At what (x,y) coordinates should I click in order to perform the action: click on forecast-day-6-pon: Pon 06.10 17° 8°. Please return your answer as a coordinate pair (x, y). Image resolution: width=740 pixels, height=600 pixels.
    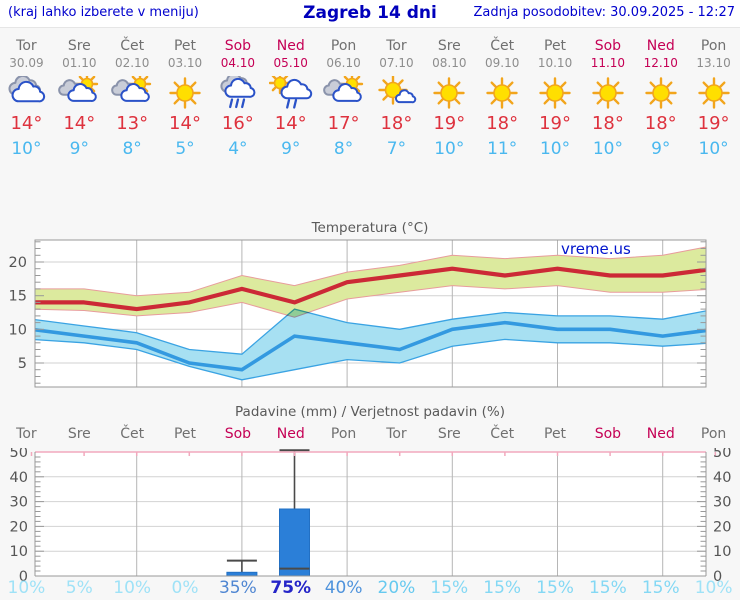
    Looking at the image, I should click on (343, 99).